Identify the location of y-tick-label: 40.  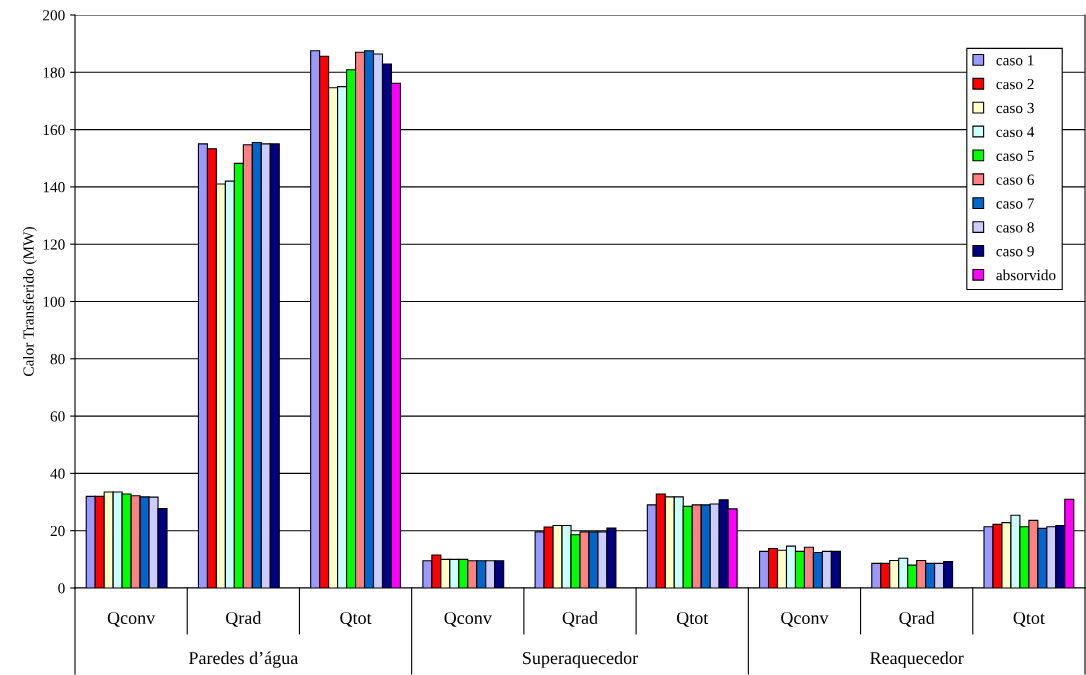
(57, 473).